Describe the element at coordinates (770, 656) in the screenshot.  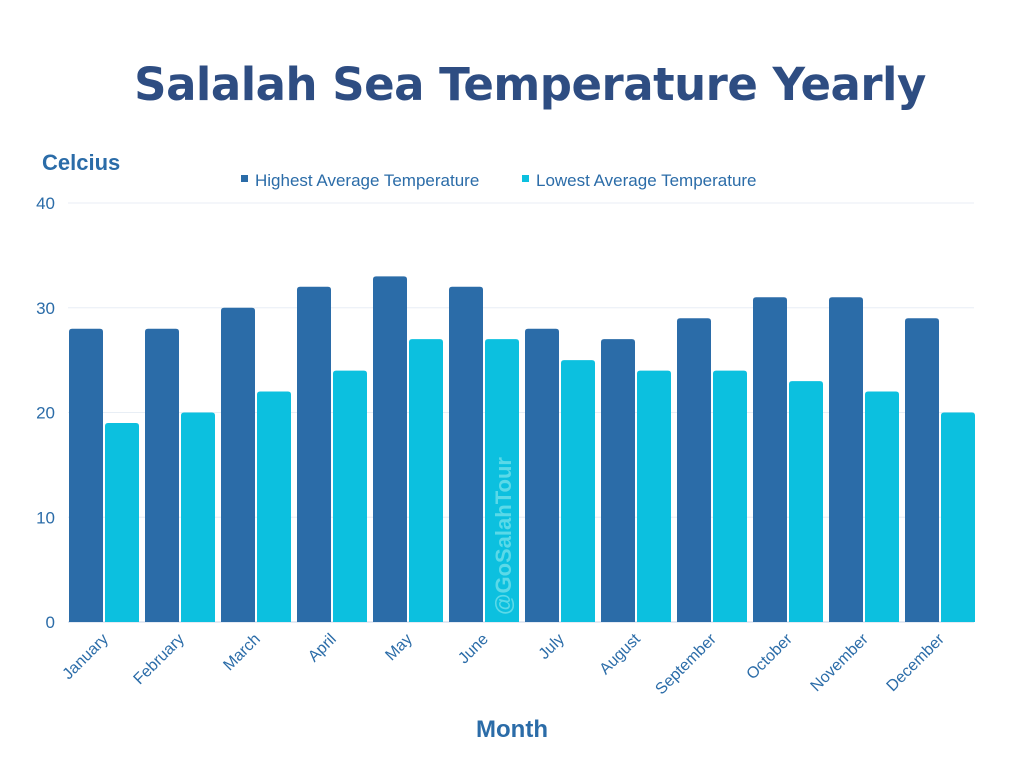
I see `x-tick-label: October` at that location.